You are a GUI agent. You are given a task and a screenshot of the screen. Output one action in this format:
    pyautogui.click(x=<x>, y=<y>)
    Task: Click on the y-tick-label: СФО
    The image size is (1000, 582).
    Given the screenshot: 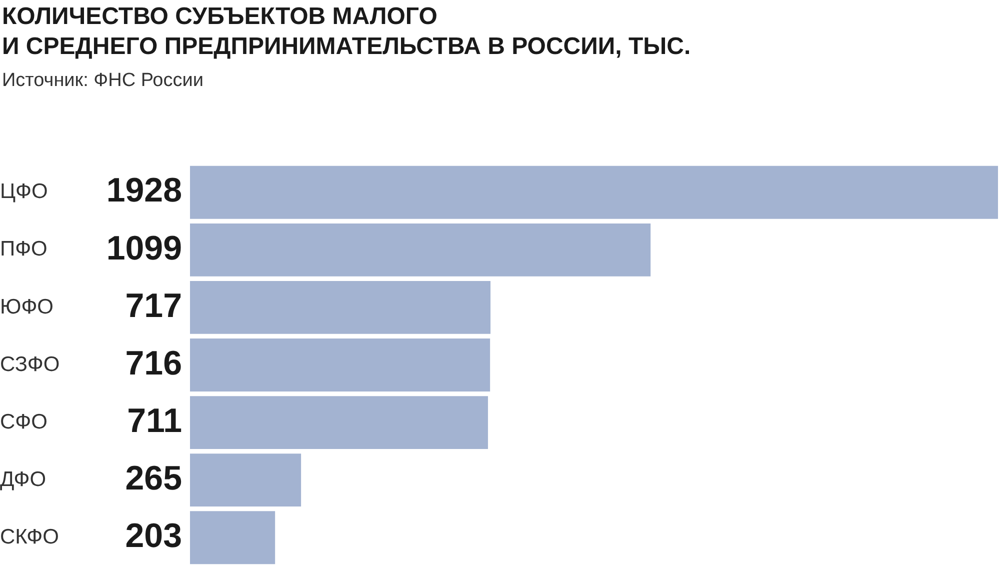 What is the action you would take?
    pyautogui.click(x=24, y=422)
    